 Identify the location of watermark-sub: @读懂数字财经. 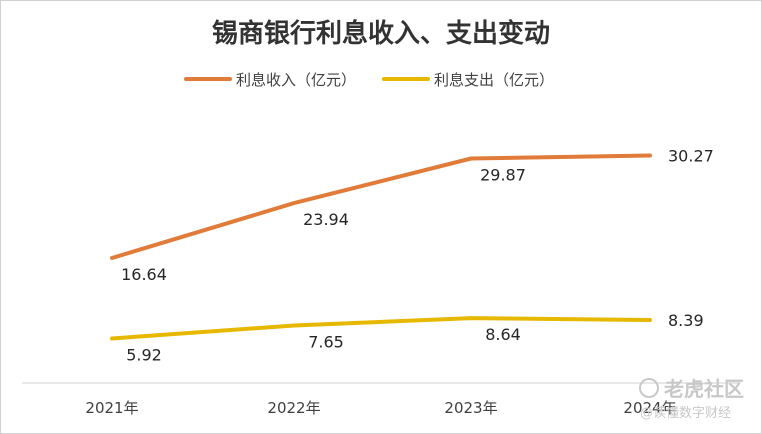
(685, 413).